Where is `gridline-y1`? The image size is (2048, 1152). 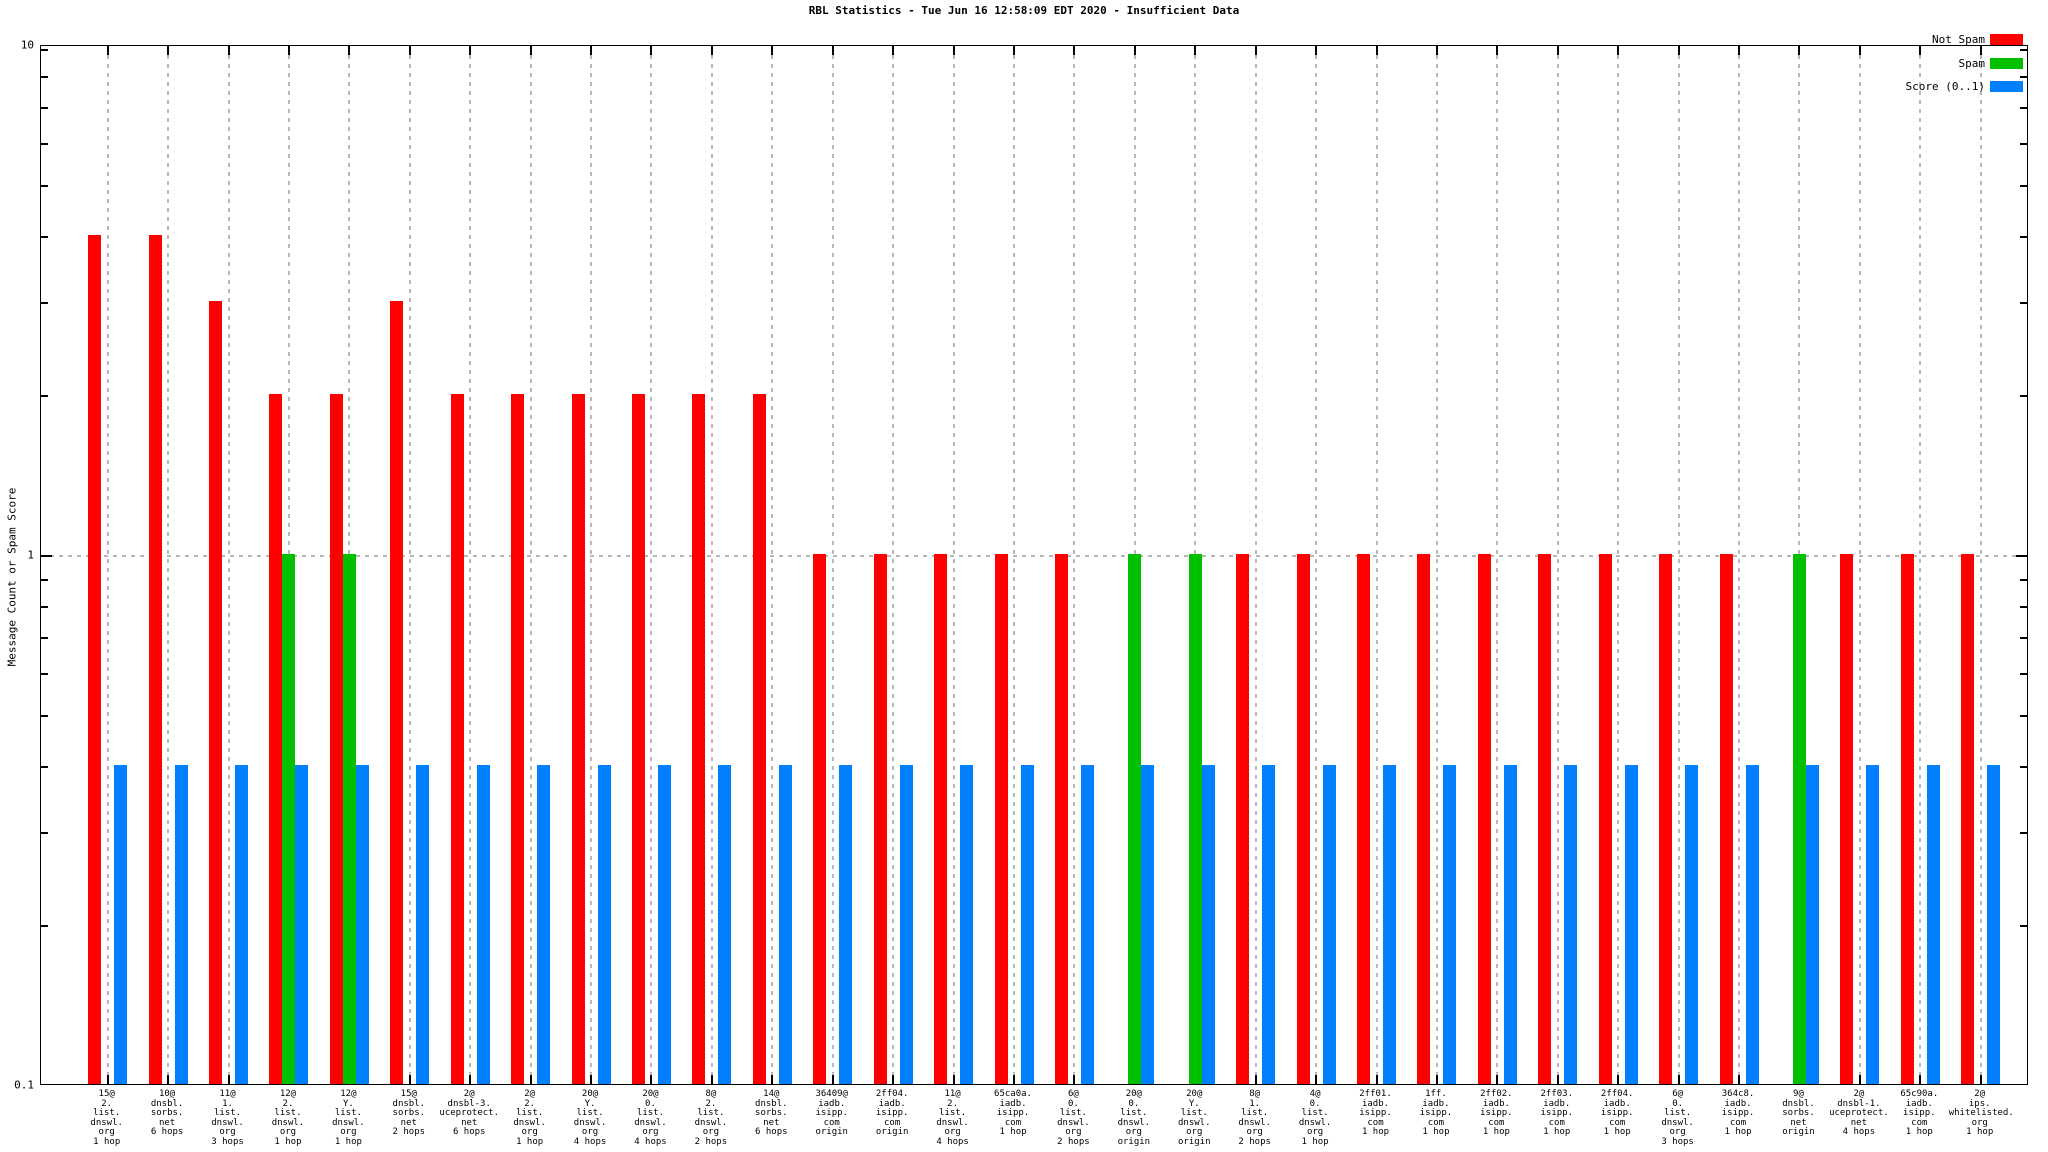
gridline-y1 is located at coordinates (1034, 556).